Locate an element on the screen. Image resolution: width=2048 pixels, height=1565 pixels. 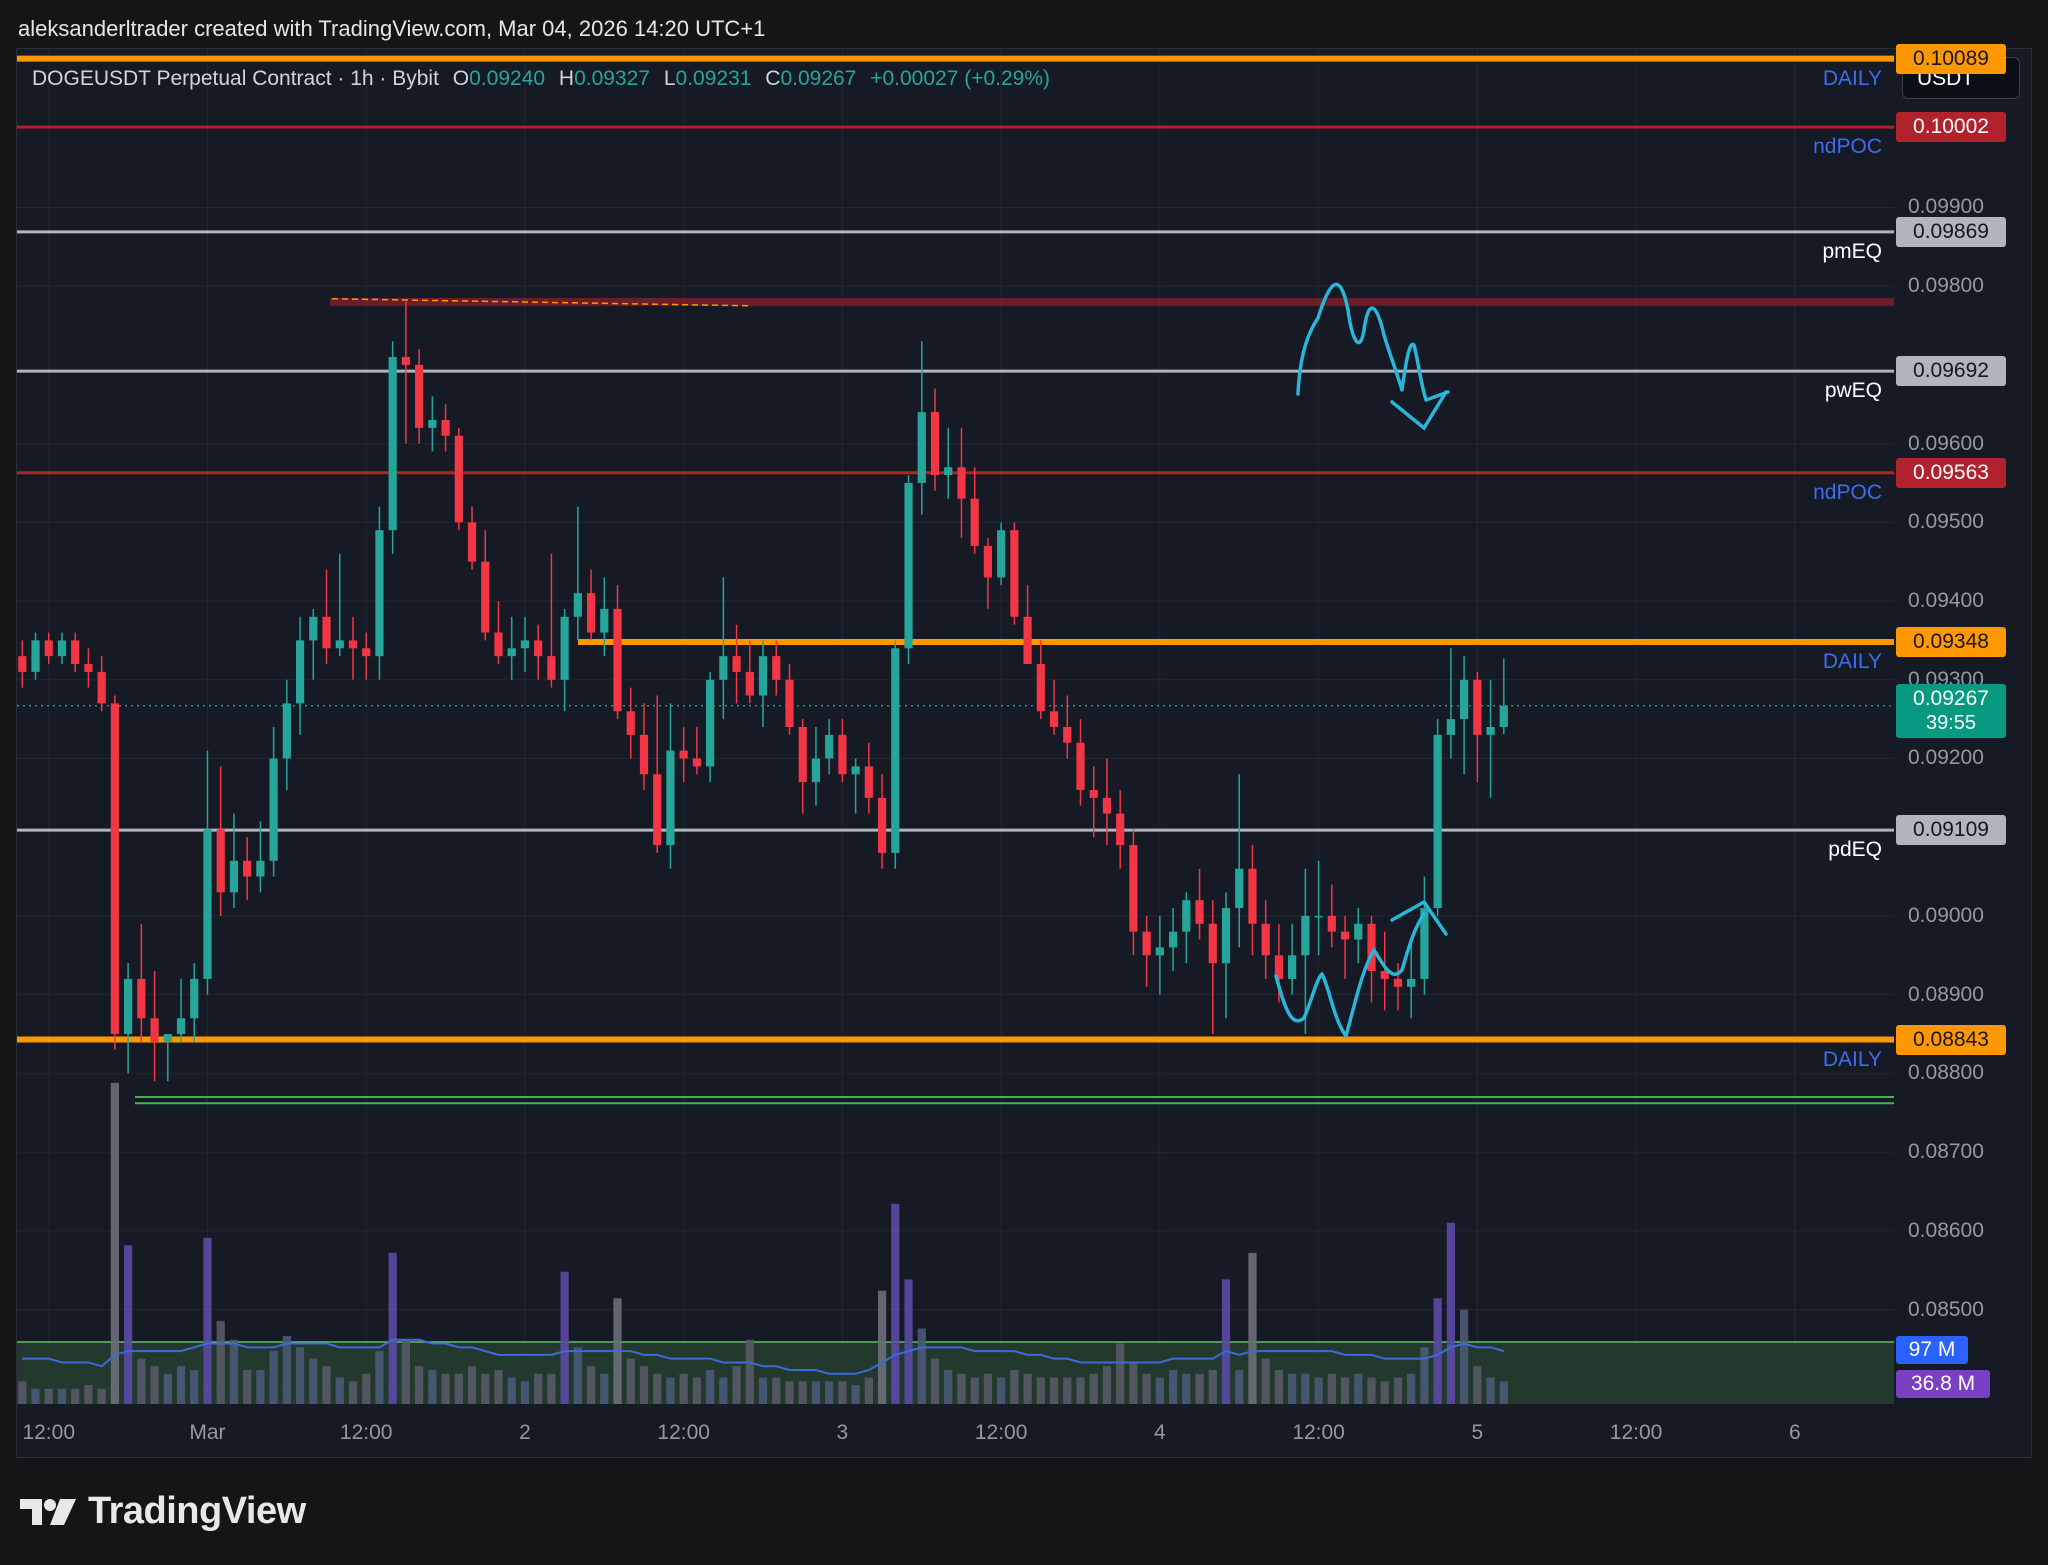
level-tag: ndPOC is located at coordinates (1847, 492).